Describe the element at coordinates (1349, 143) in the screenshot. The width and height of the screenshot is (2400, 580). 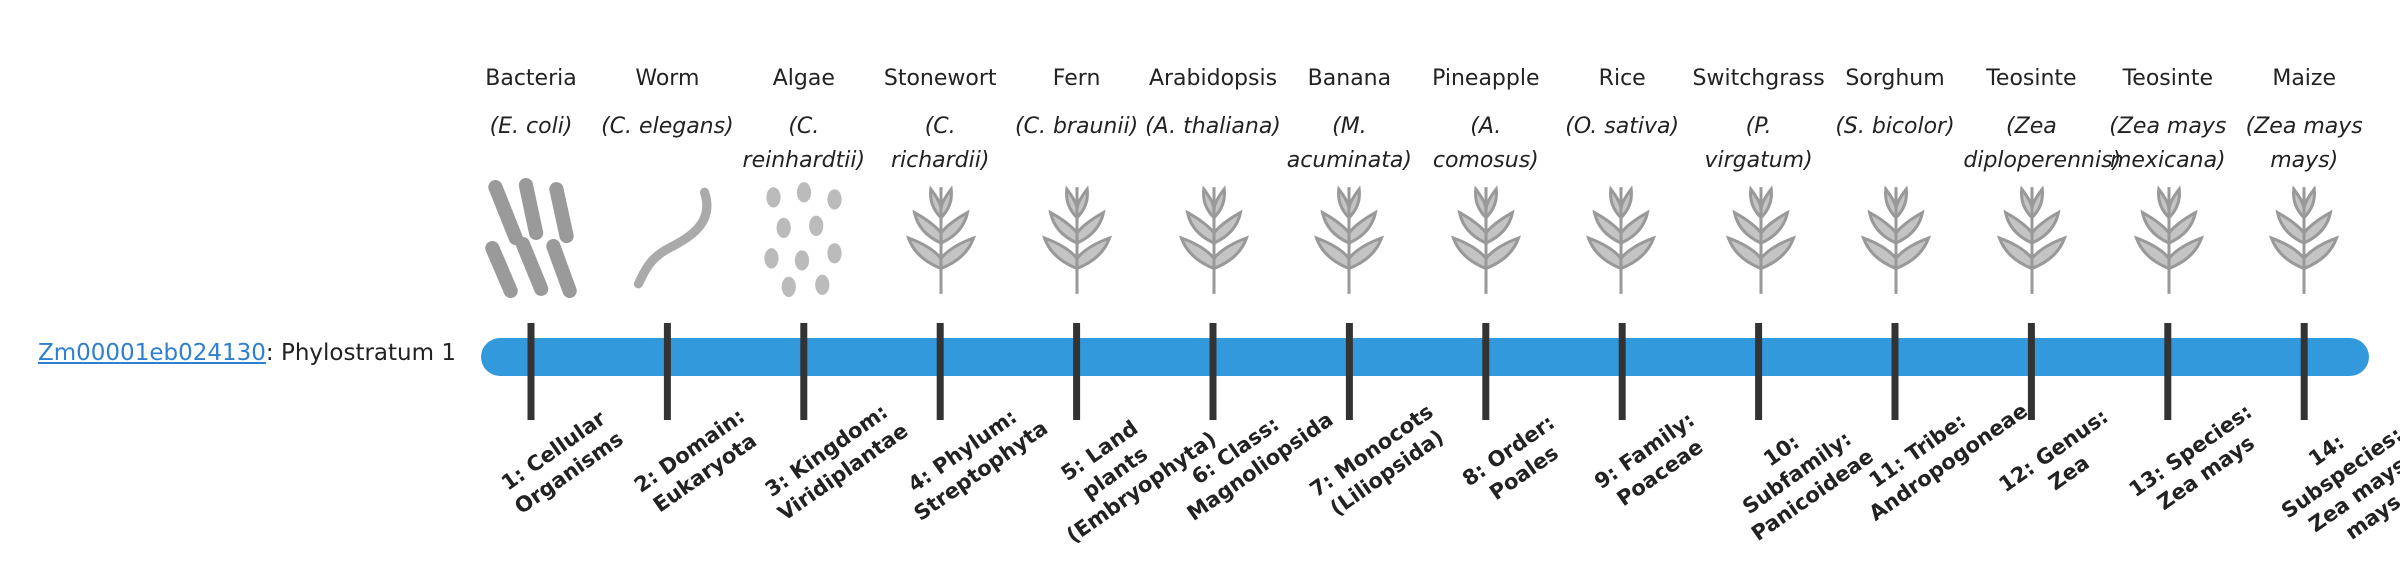
I see `species-name: (M. acuminata)` at that location.